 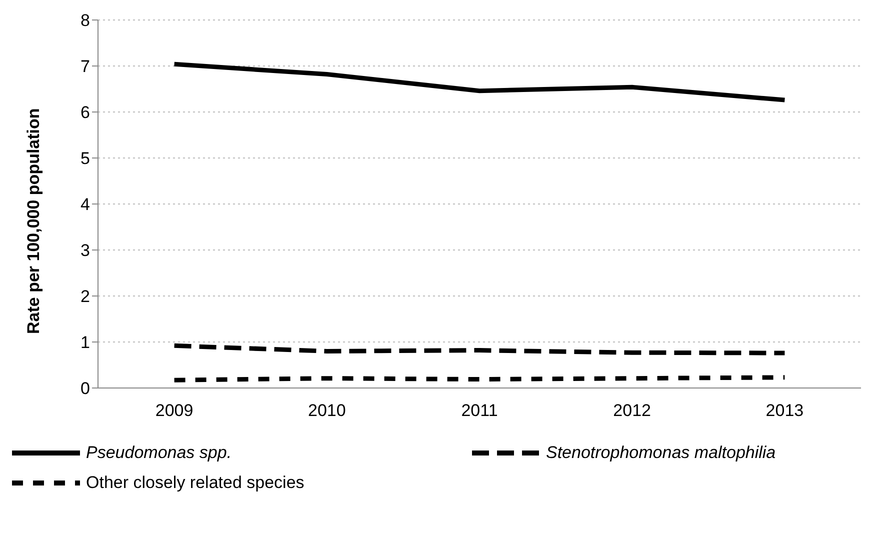 I want to click on y-tick-label: 5, so click(x=85, y=158).